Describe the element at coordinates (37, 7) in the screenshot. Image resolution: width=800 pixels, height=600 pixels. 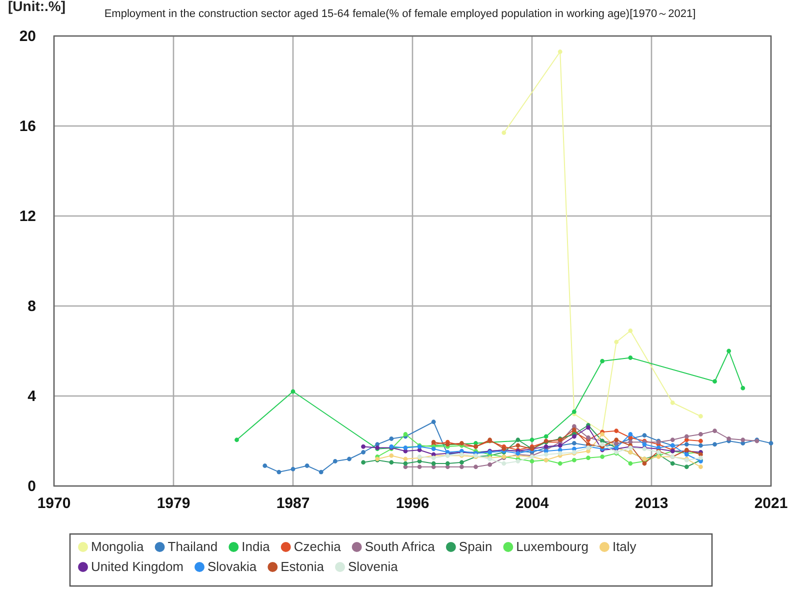
I see `text: [Unit:.%]` at that location.